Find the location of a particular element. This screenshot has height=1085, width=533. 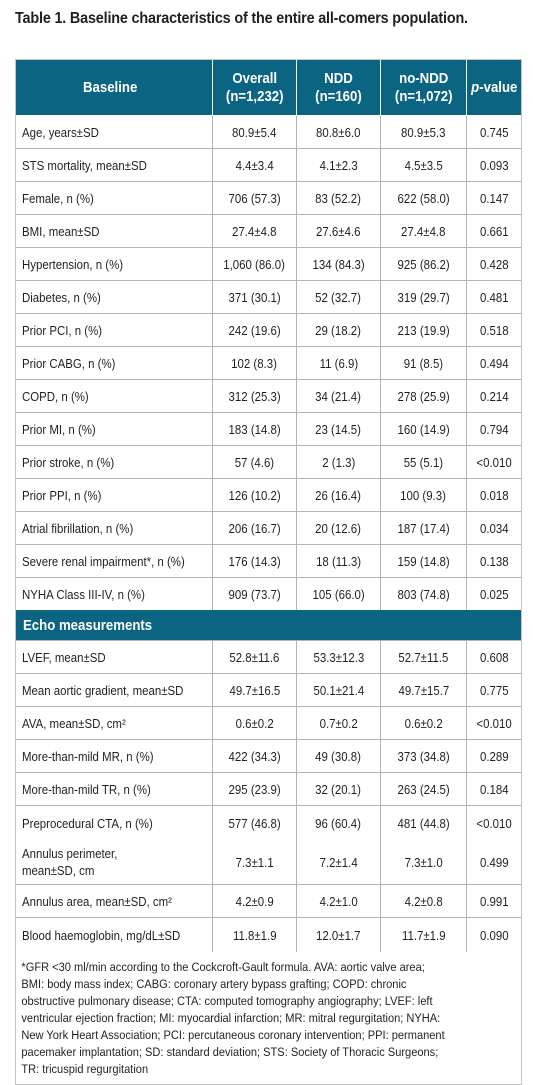

cell-p-value: 0.518 is located at coordinates (494, 330).